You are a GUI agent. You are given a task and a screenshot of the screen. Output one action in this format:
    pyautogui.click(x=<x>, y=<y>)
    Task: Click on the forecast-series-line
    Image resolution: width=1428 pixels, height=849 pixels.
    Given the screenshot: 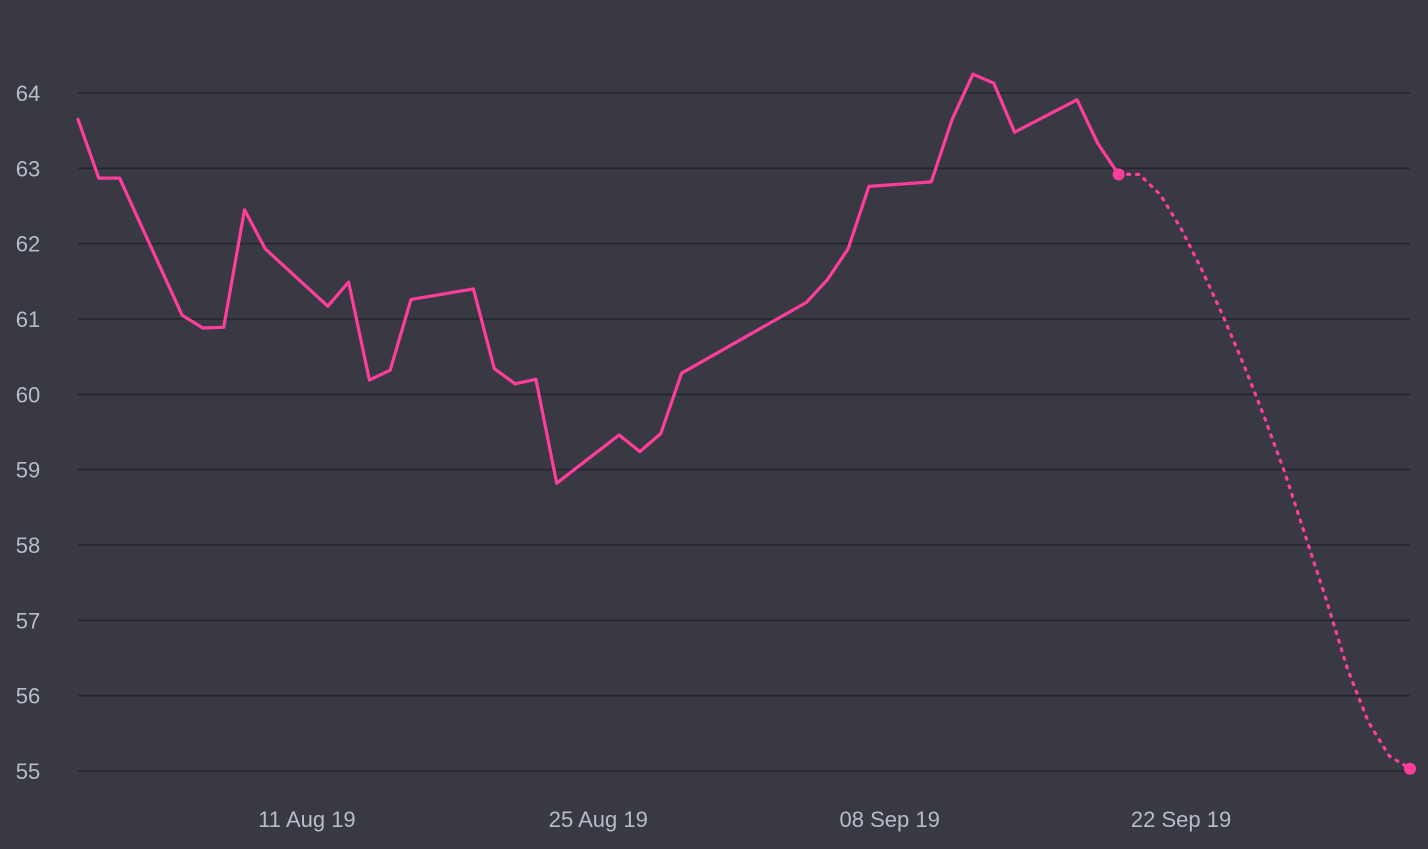 What is the action you would take?
    pyautogui.click(x=1264, y=471)
    